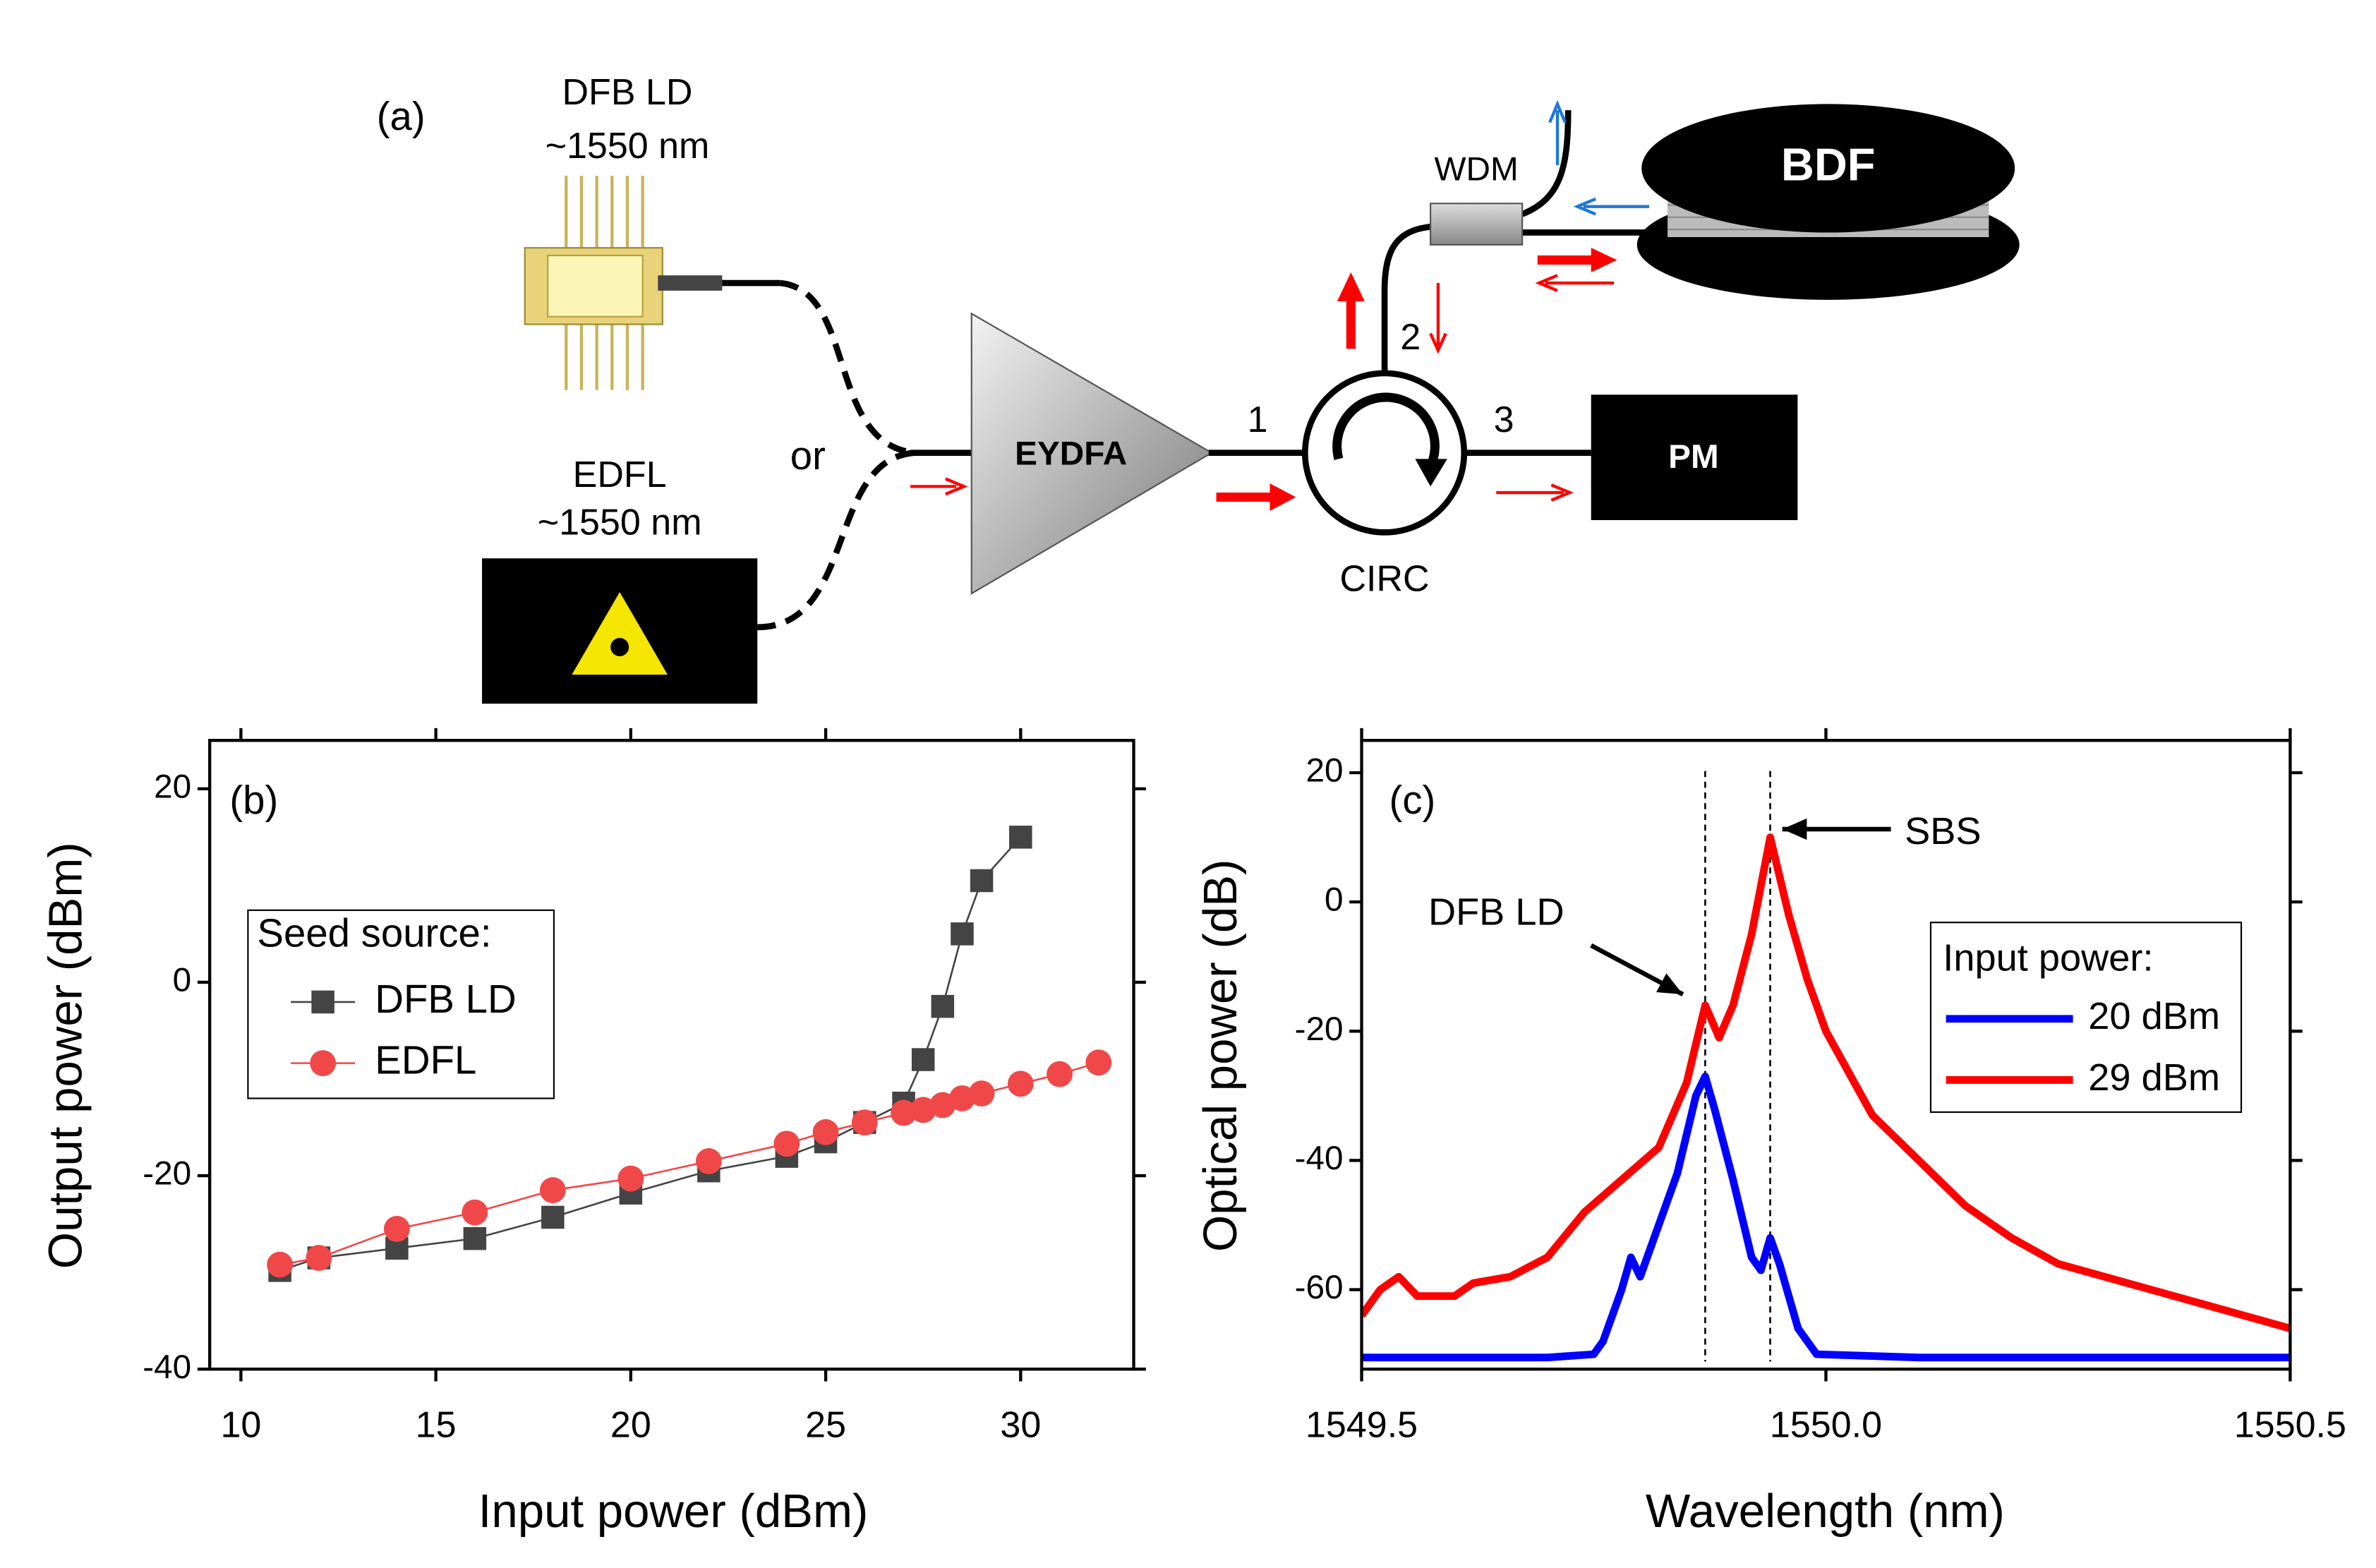  Describe the element at coordinates (66, 1055) in the screenshot. I see `y-axis-label: Output power (dBm)` at that location.